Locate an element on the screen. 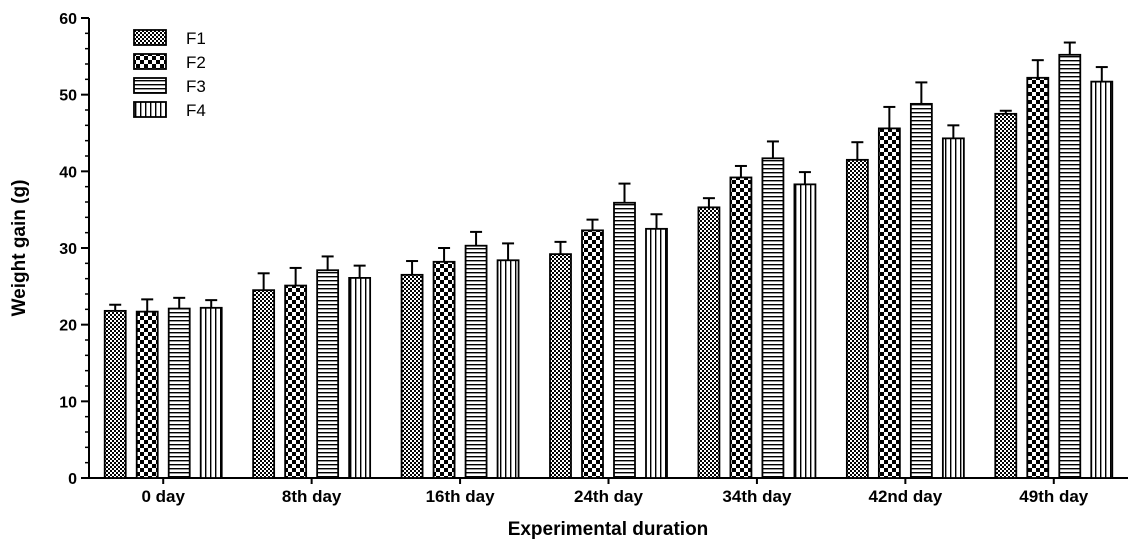  y-tick-label: 30 is located at coordinates (68, 249).